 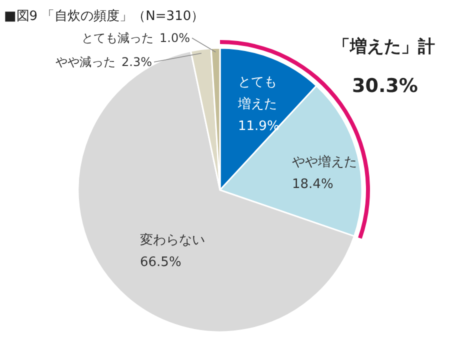 What do you see at coordinates (104, 16) in the screenshot?
I see `chart-title: ■図9 「自炊の頻度」（N=310）` at bounding box center [104, 16].